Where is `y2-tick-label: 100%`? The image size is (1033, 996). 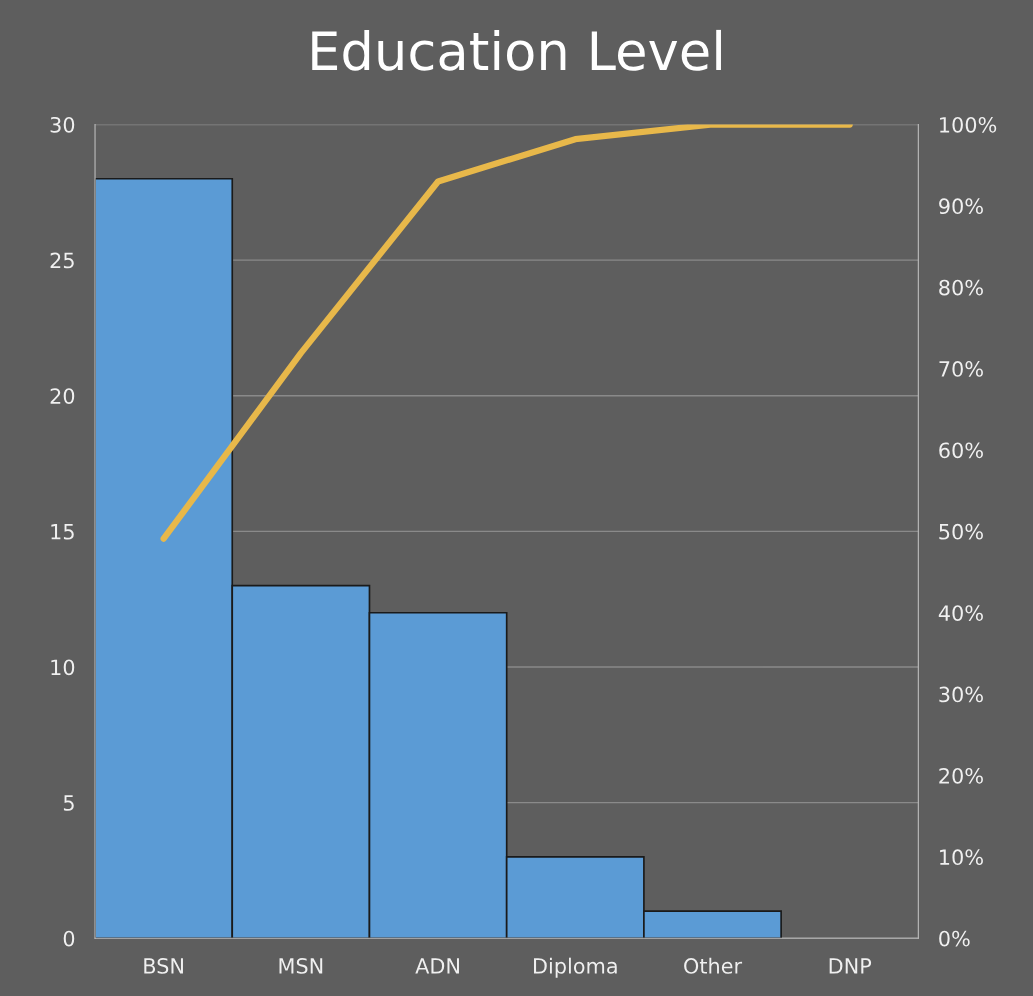
y2-tick-label: 100% is located at coordinates (968, 124).